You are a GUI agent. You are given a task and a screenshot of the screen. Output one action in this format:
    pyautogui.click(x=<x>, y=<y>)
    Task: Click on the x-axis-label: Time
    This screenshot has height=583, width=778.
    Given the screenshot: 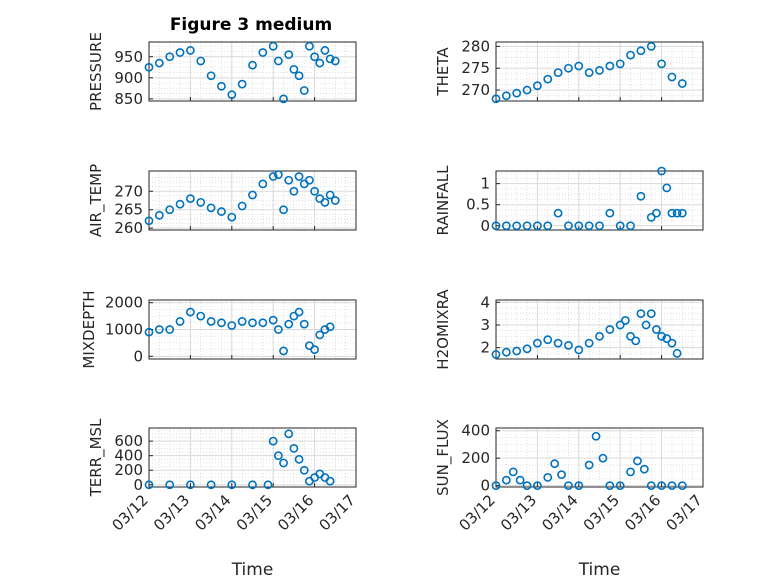 What is the action you would take?
    pyautogui.click(x=252, y=570)
    